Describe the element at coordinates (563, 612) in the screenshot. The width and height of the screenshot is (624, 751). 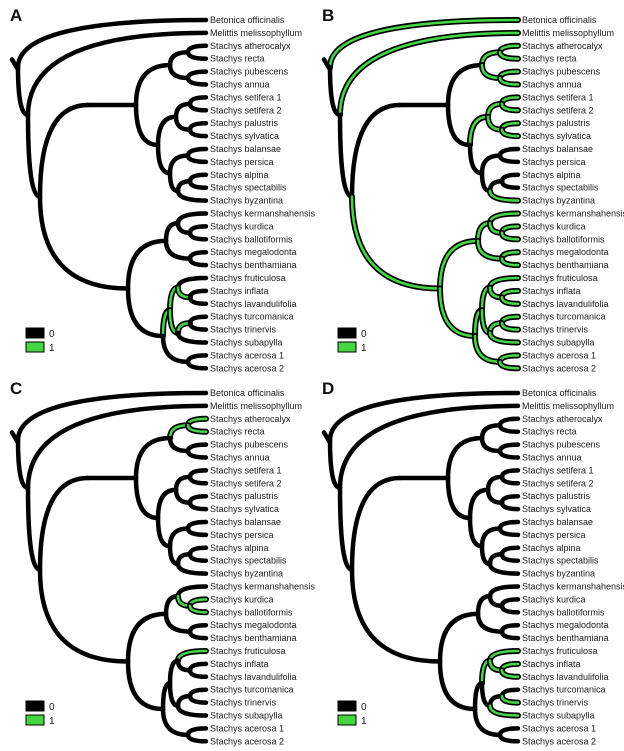
I see `taxon-label: Stachys ballotiformis` at that location.